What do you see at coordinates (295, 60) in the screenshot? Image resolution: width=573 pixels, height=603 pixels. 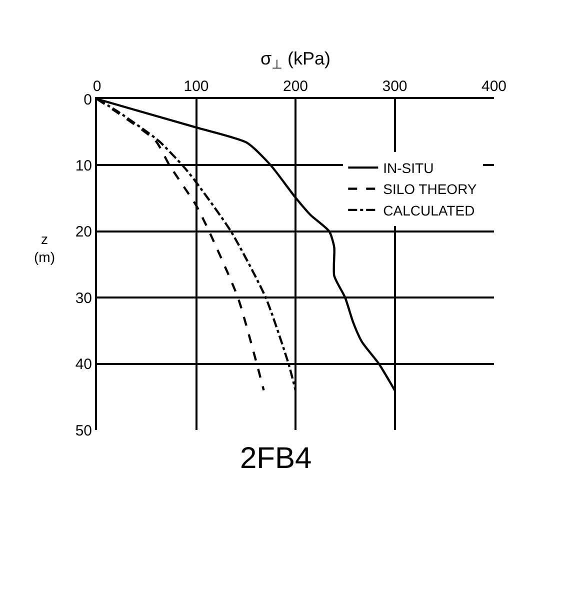 I see `x-axis-title: σ$_{⊥}$ (kPa)` at bounding box center [295, 60].